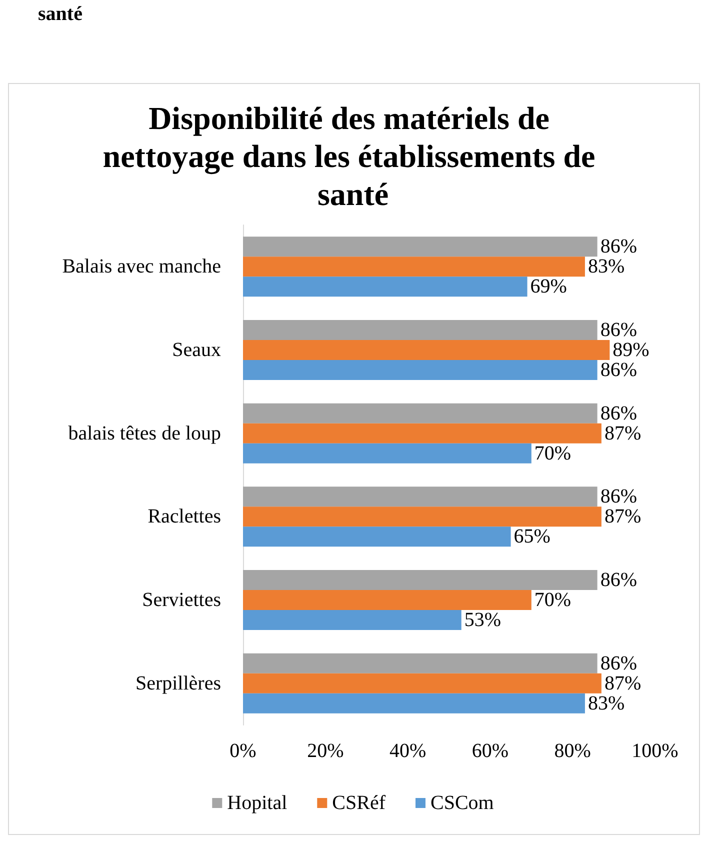 The width and height of the screenshot is (713, 841). Describe the element at coordinates (462, 803) in the screenshot. I see `legend-label: CSCom` at that location.